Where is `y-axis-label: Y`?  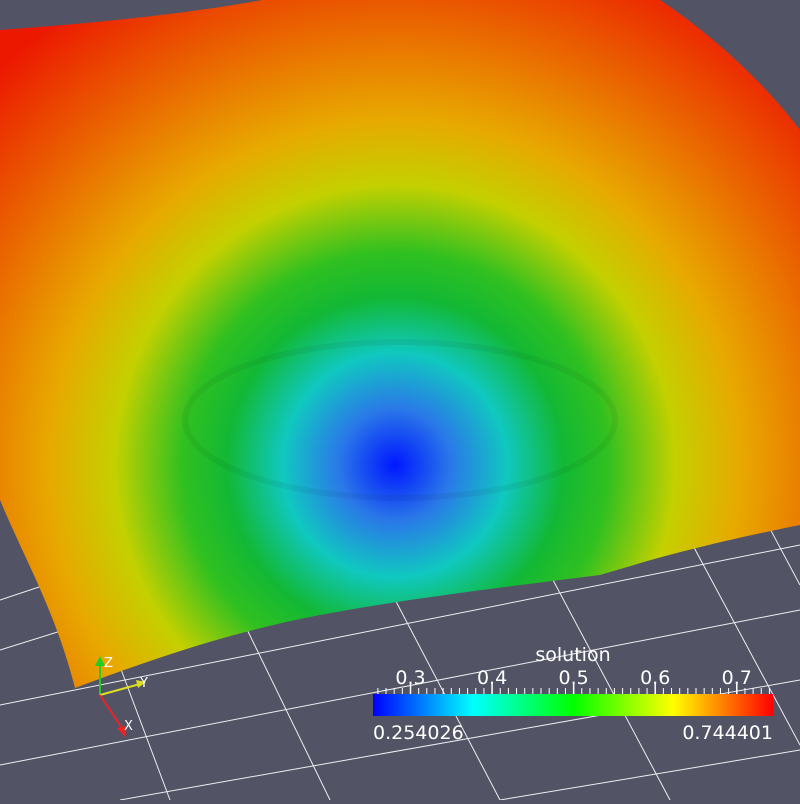 y-axis-label: Y is located at coordinates (143, 683).